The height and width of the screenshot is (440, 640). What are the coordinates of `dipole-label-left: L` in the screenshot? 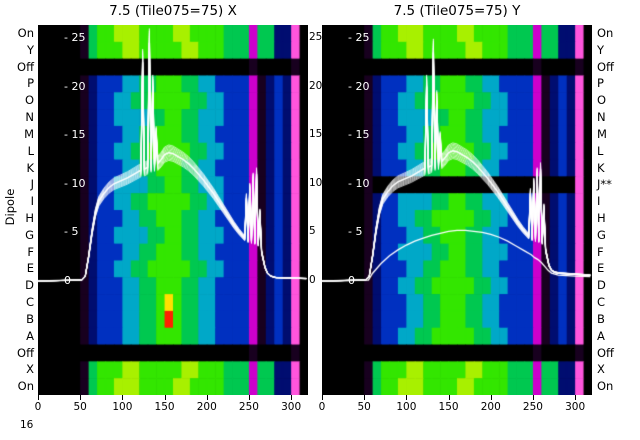 It's located at (30, 150).